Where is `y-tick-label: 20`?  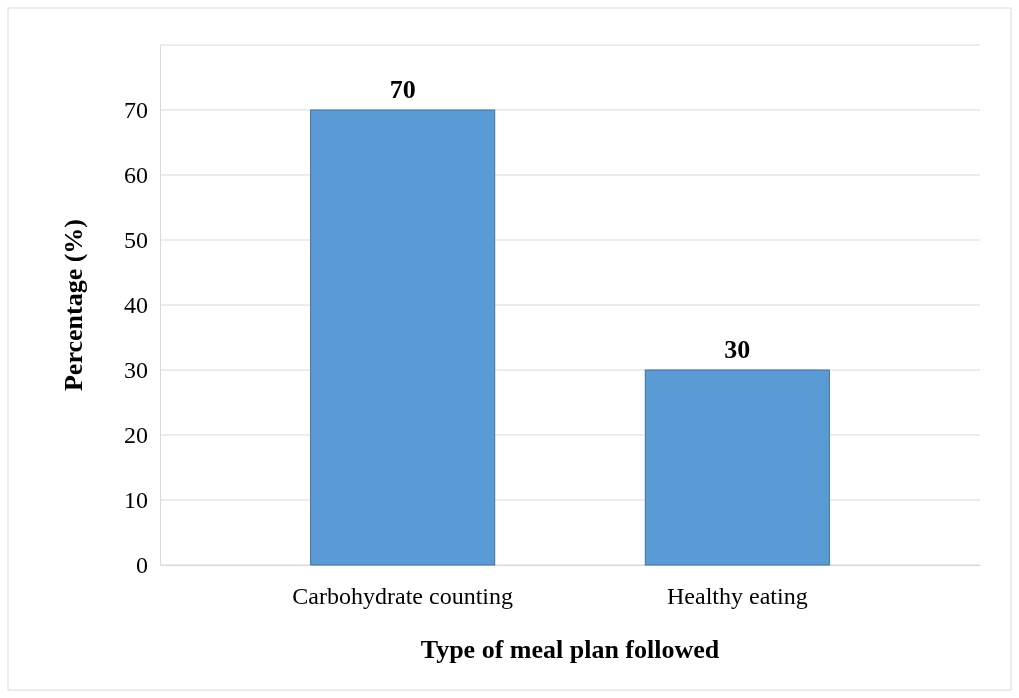
y-tick-label: 20 is located at coordinates (136, 435).